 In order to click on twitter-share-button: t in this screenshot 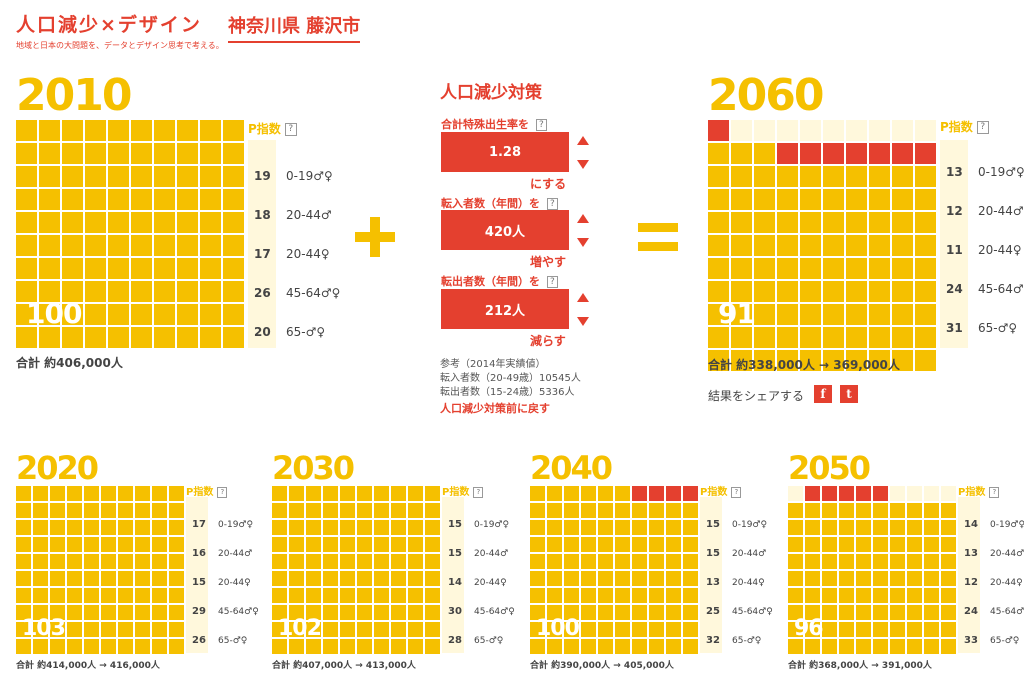, I will do `click(849, 394)`.